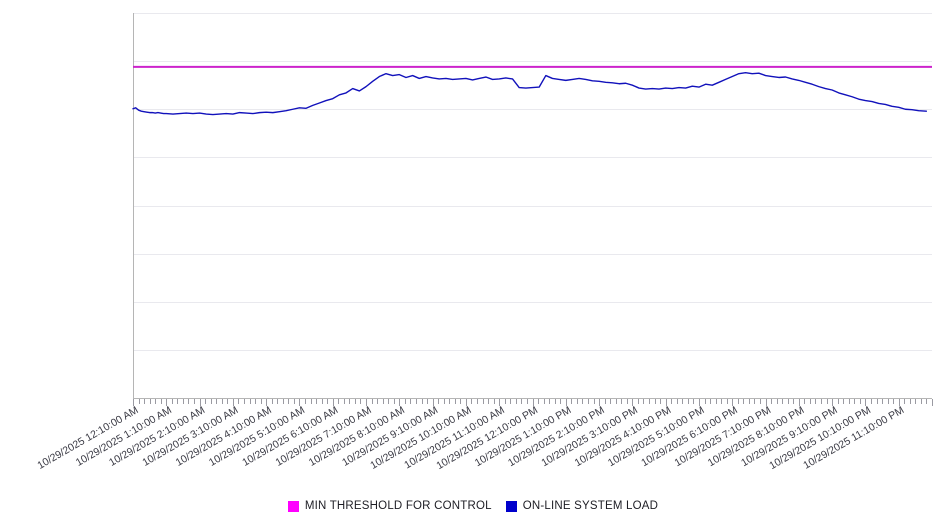  What do you see at coordinates (511, 506) in the screenshot?
I see `legend-swatch-system-load` at bounding box center [511, 506].